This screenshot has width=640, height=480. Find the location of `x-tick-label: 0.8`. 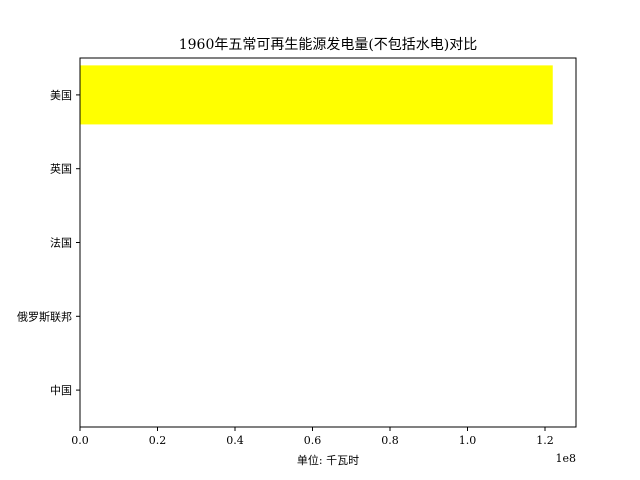

x-tick-label: 0.8 is located at coordinates (390, 440).